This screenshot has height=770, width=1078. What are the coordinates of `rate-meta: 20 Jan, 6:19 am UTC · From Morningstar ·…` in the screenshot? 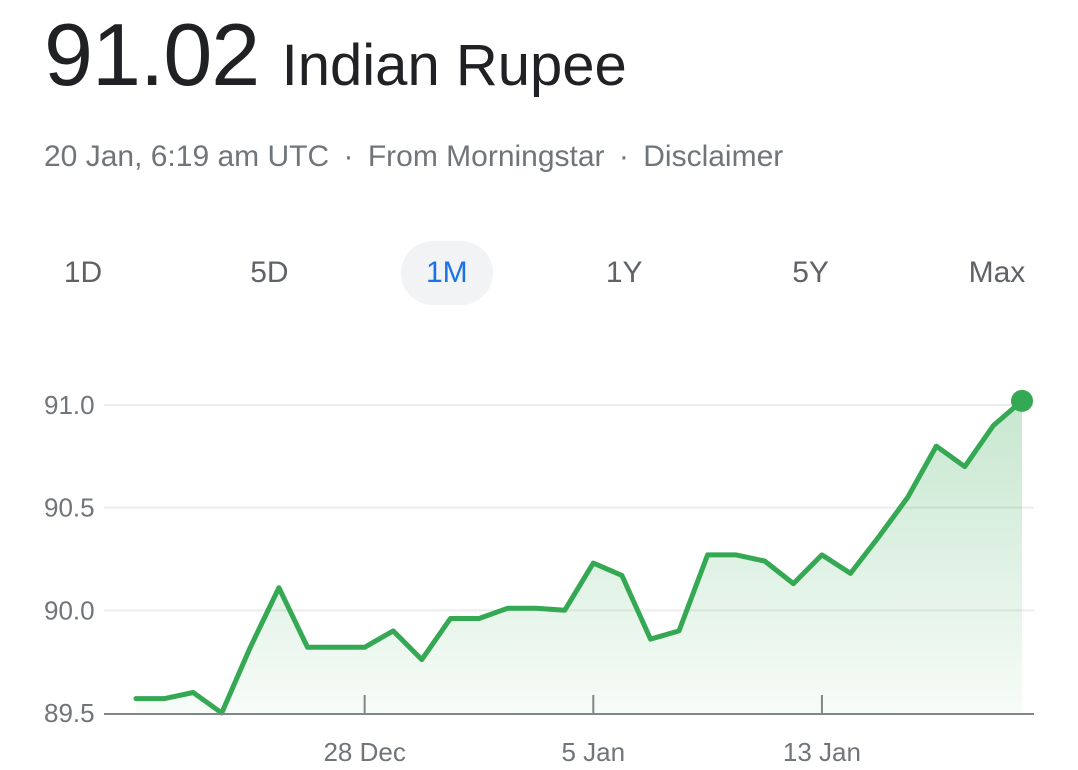 It's located at (413, 157).